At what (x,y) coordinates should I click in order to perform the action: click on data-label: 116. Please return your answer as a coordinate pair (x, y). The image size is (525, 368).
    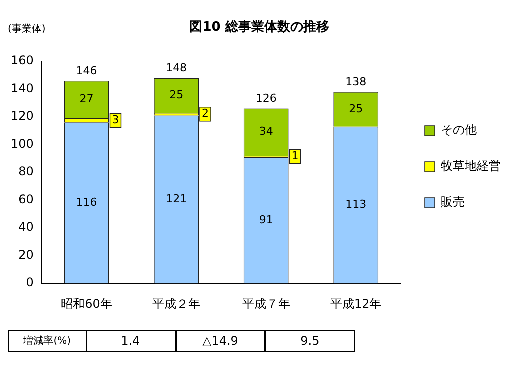
    Looking at the image, I should click on (87, 202).